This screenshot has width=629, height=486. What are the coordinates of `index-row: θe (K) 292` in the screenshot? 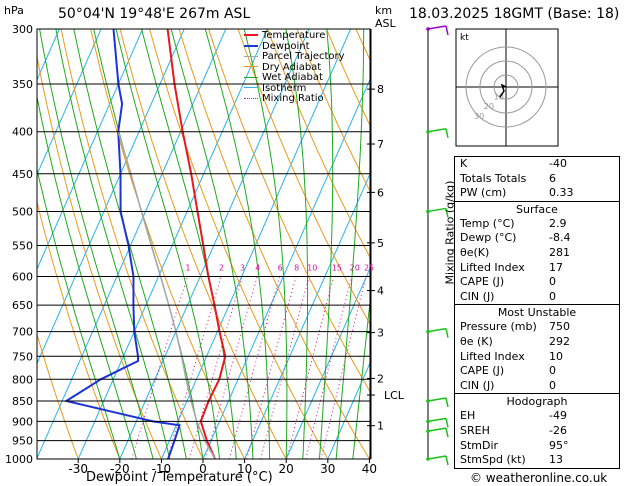 It's located at (537, 342).